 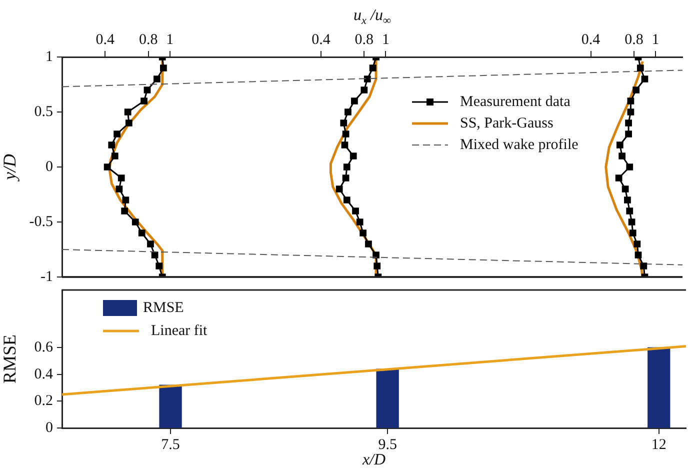 What do you see at coordinates (49, 56) in the screenshot?
I see `y-tick-label: 1` at bounding box center [49, 56].